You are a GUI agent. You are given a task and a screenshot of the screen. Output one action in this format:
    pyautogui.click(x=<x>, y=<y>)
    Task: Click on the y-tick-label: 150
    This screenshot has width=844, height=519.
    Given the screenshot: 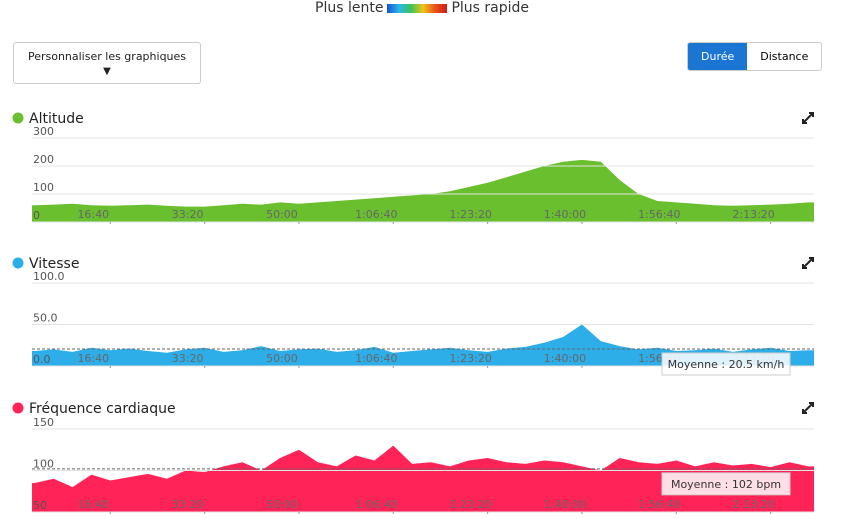 What is the action you would take?
    pyautogui.click(x=43, y=422)
    